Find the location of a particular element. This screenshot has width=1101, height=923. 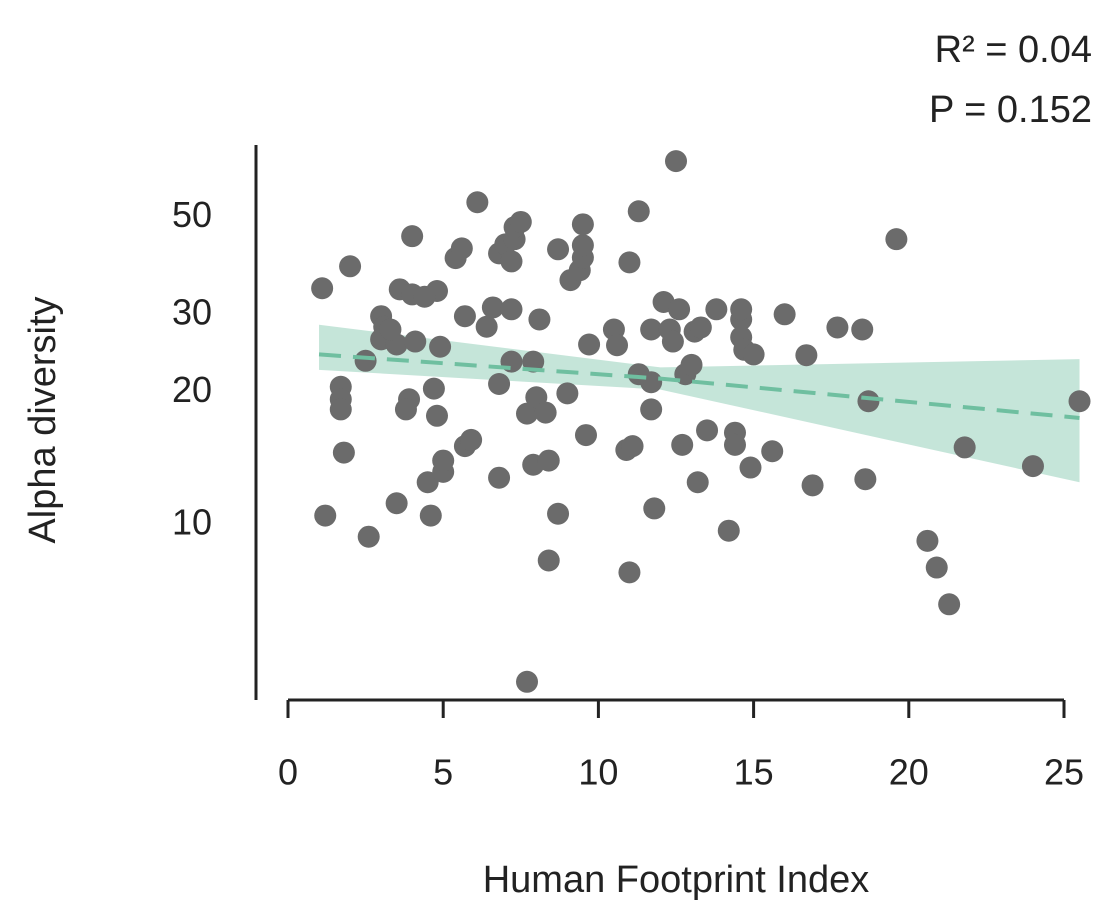

x-tick-label: 20 is located at coordinates (909, 772).